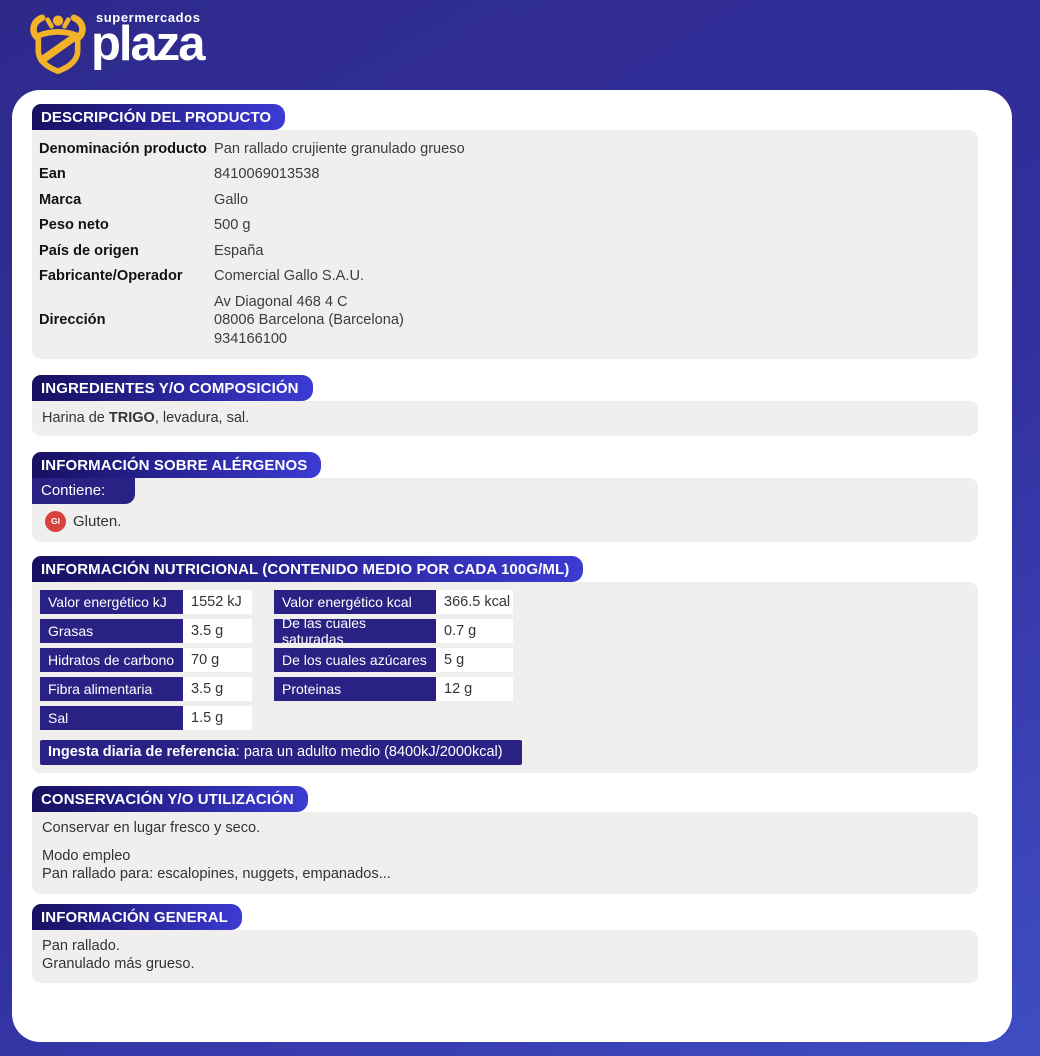  I want to click on brand-name: plaza, so click(148, 44).